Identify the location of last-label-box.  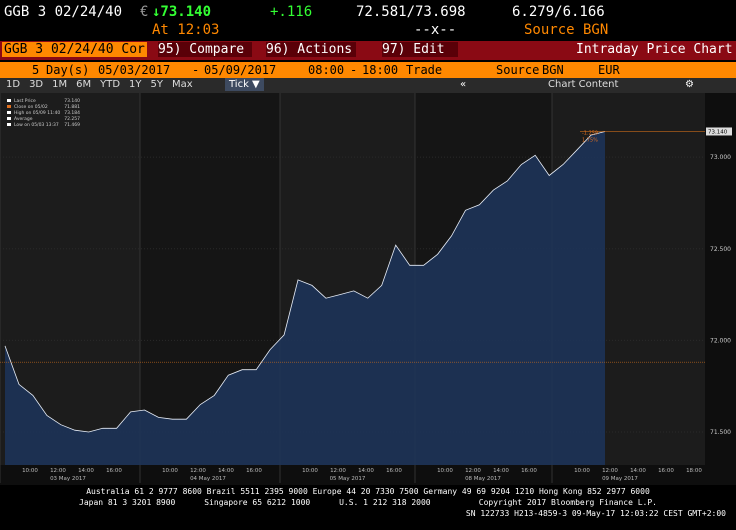
(719, 131).